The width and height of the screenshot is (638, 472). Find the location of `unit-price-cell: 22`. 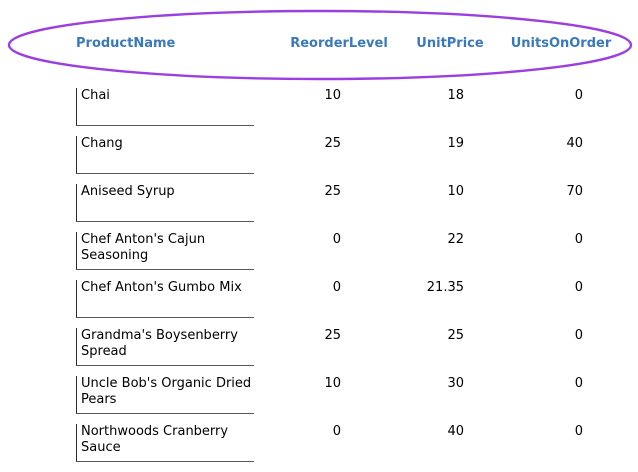

unit-price-cell: 22 is located at coordinates (455, 239).